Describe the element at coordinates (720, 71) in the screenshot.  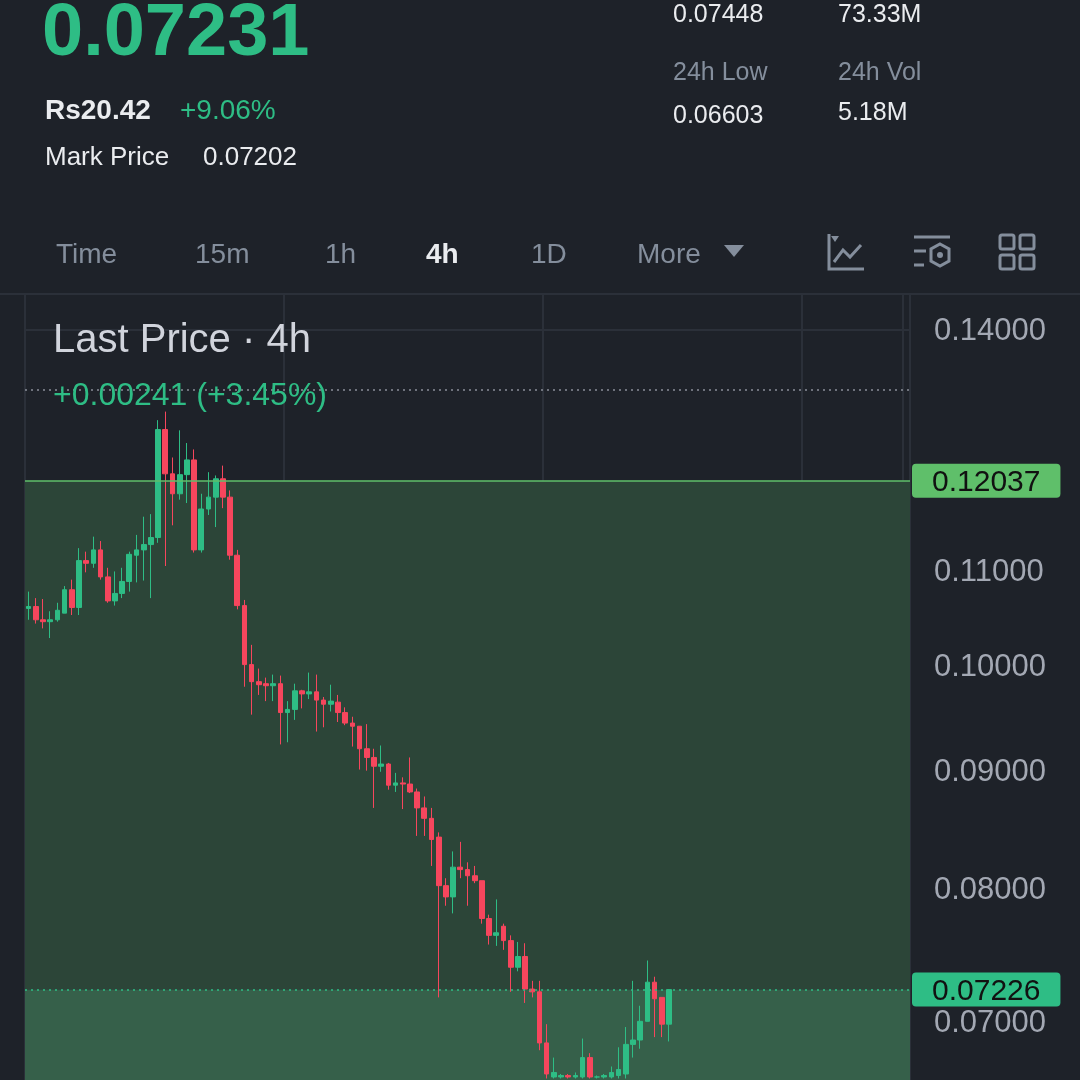
I see `text: 24h Low` at that location.